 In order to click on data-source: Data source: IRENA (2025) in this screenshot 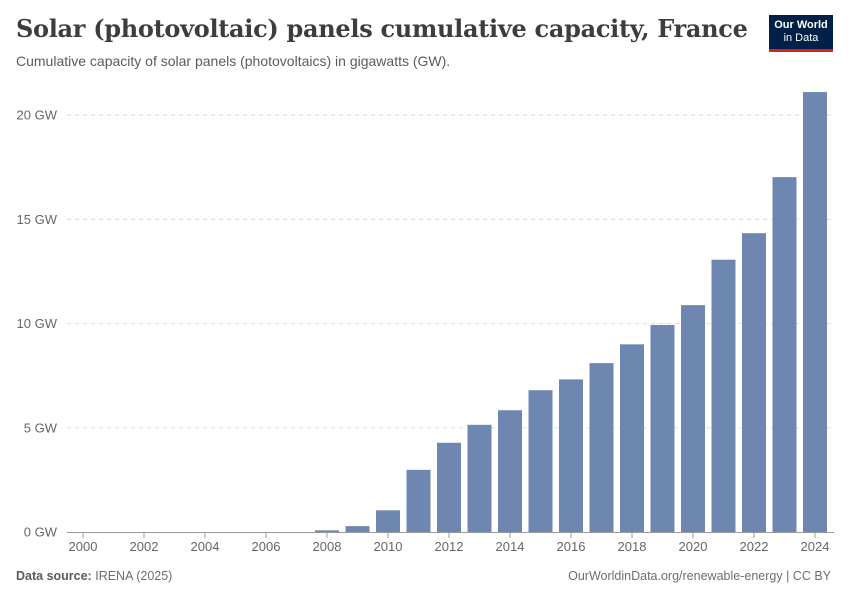, I will do `click(94, 576)`.